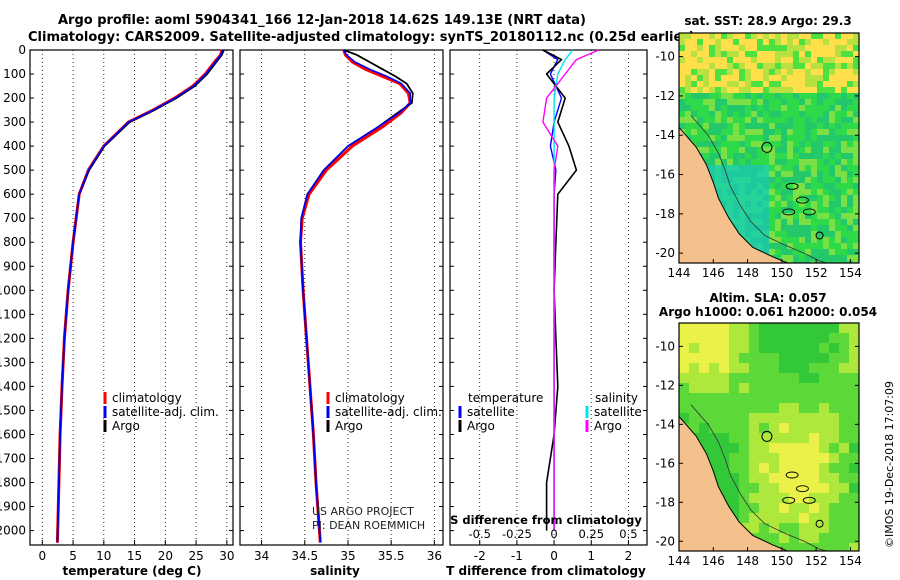 Image resolution: width=900 pixels, height=580 pixels. I want to click on map-x-tick-label: 144, so click(679, 561).